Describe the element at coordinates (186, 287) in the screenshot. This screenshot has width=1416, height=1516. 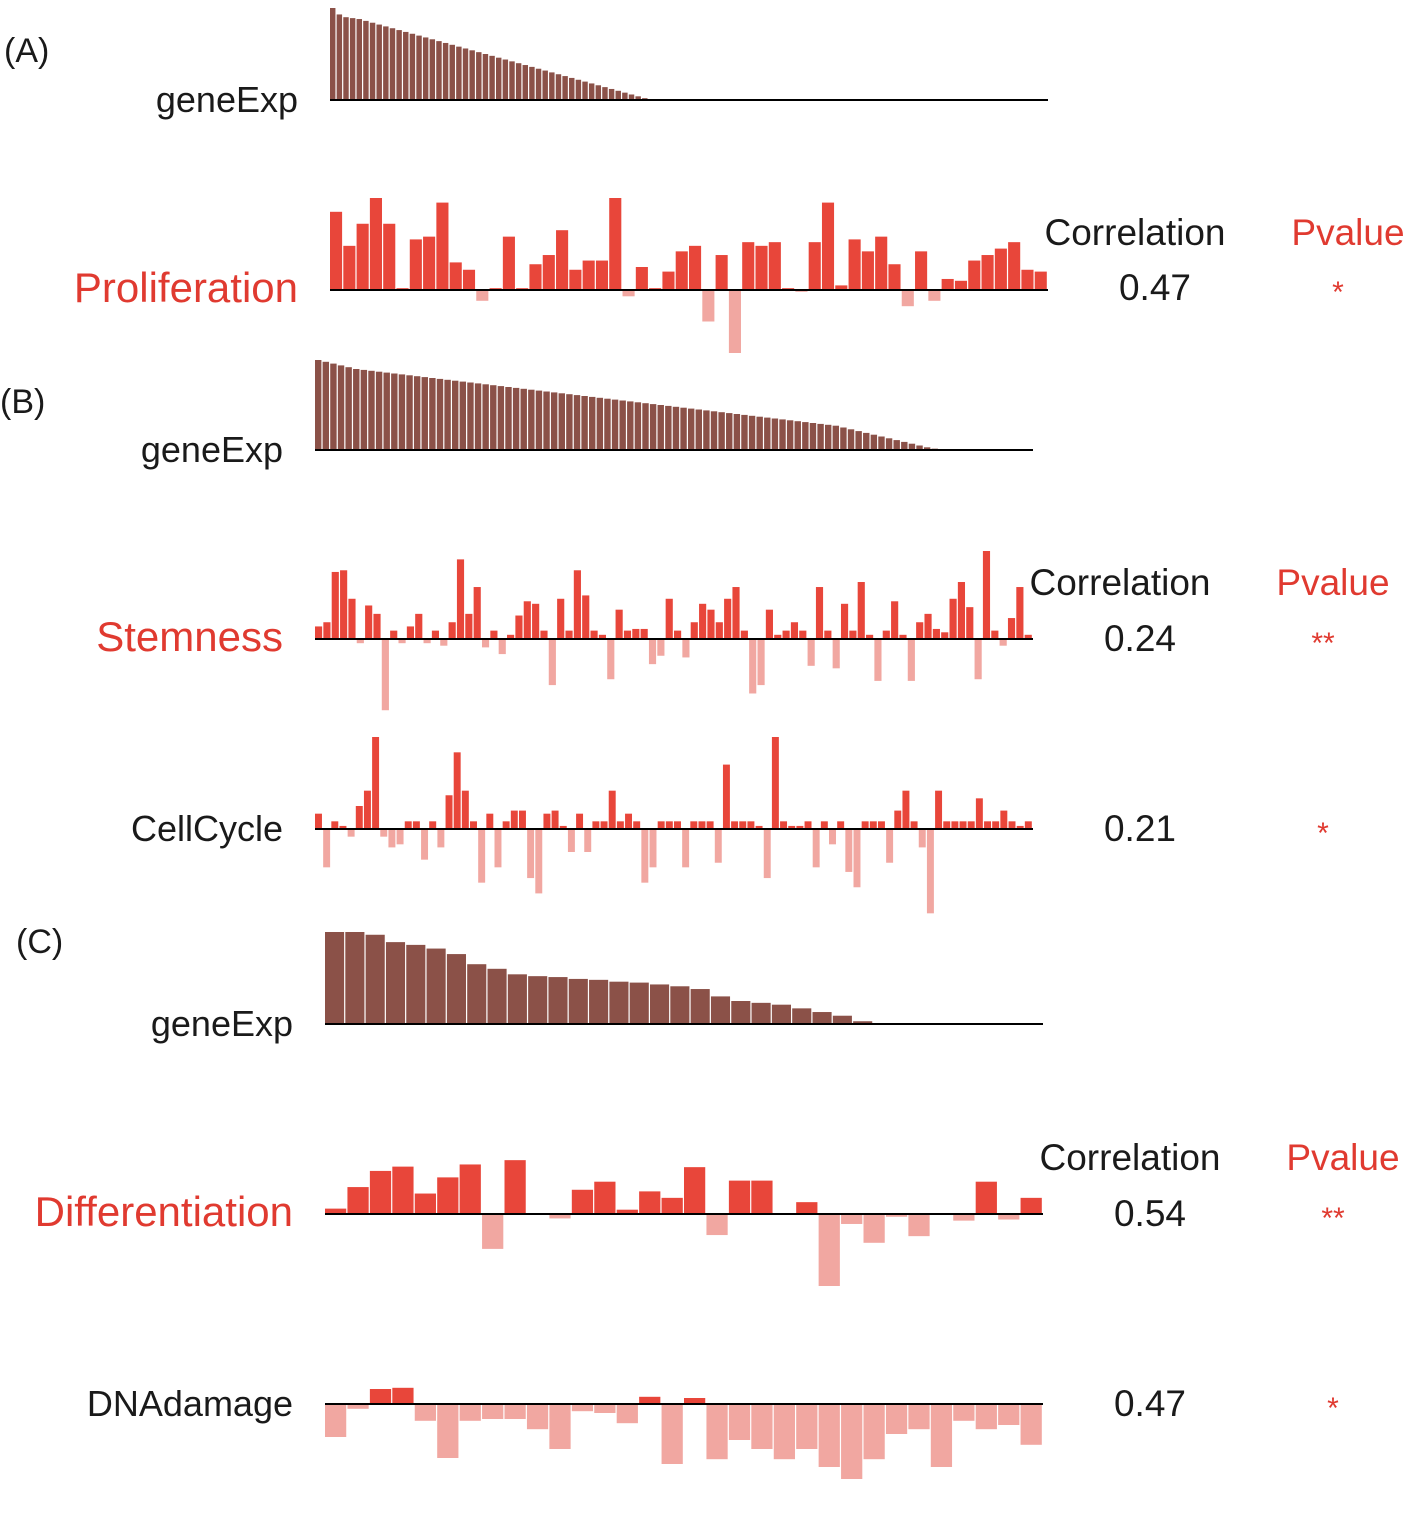
I see `row-label: Proliferation` at that location.